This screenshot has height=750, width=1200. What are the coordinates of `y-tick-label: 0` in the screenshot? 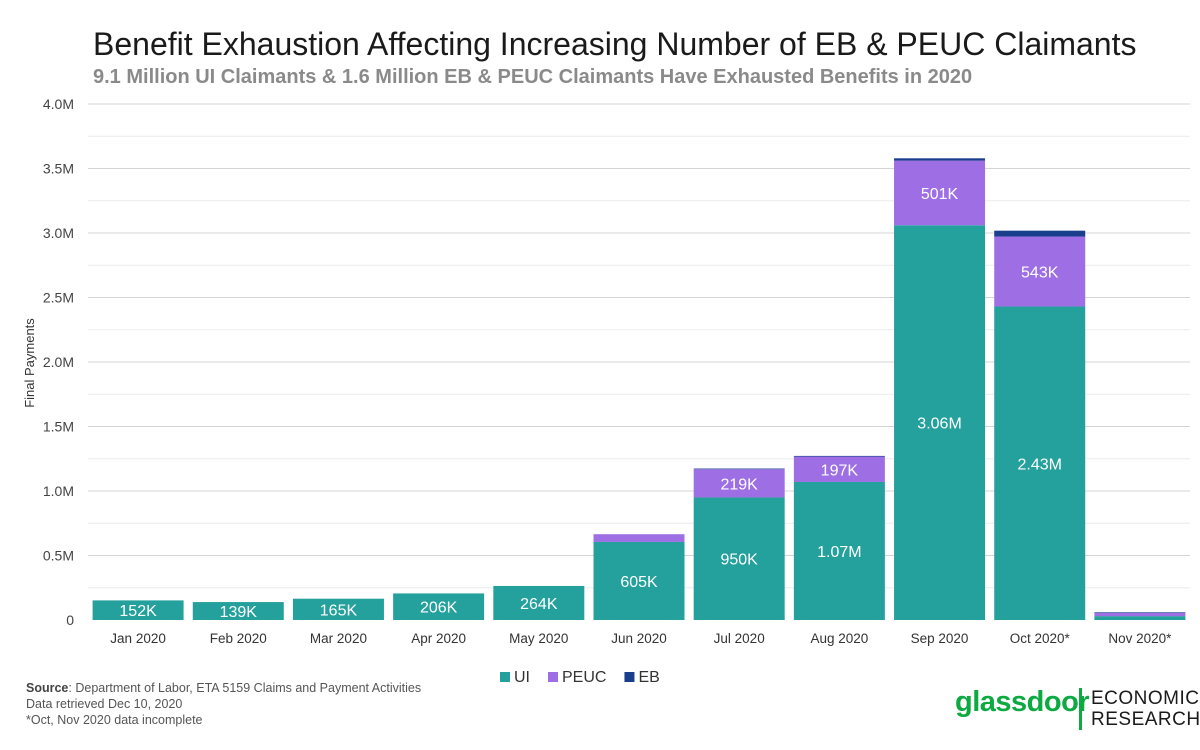 It's located at (70, 620).